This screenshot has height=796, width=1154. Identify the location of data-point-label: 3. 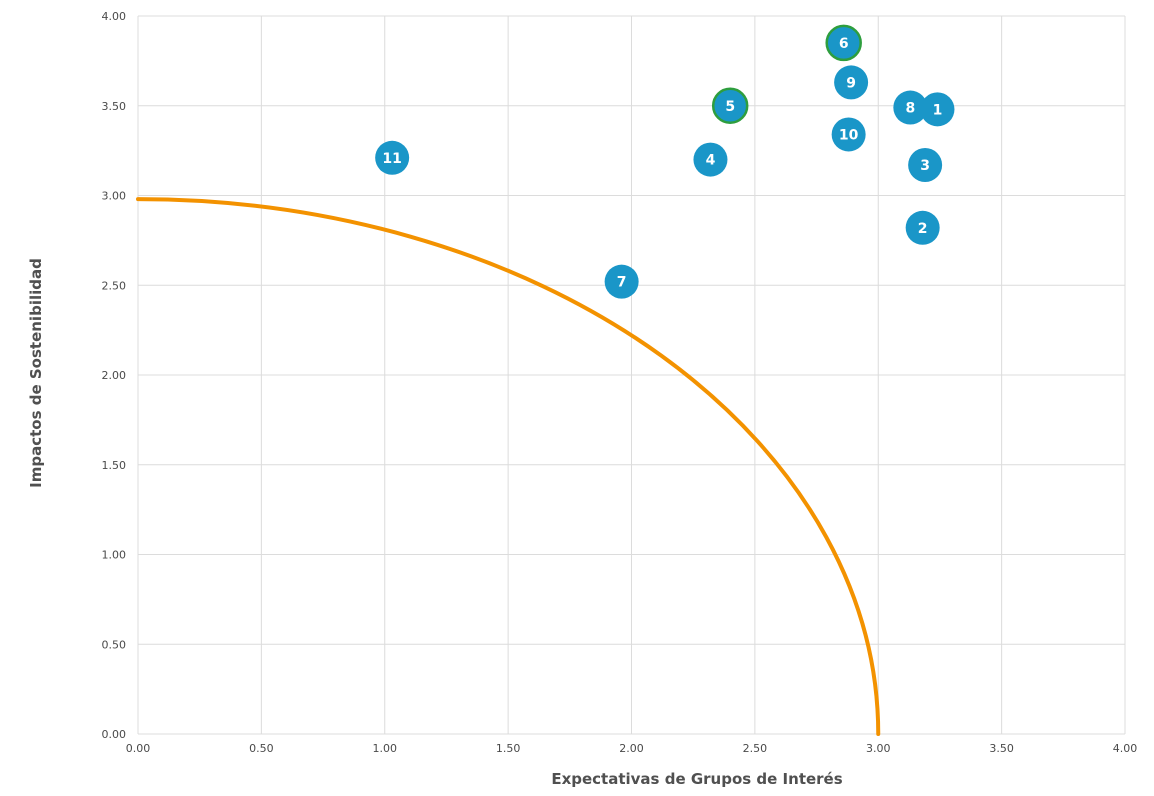
(925, 166).